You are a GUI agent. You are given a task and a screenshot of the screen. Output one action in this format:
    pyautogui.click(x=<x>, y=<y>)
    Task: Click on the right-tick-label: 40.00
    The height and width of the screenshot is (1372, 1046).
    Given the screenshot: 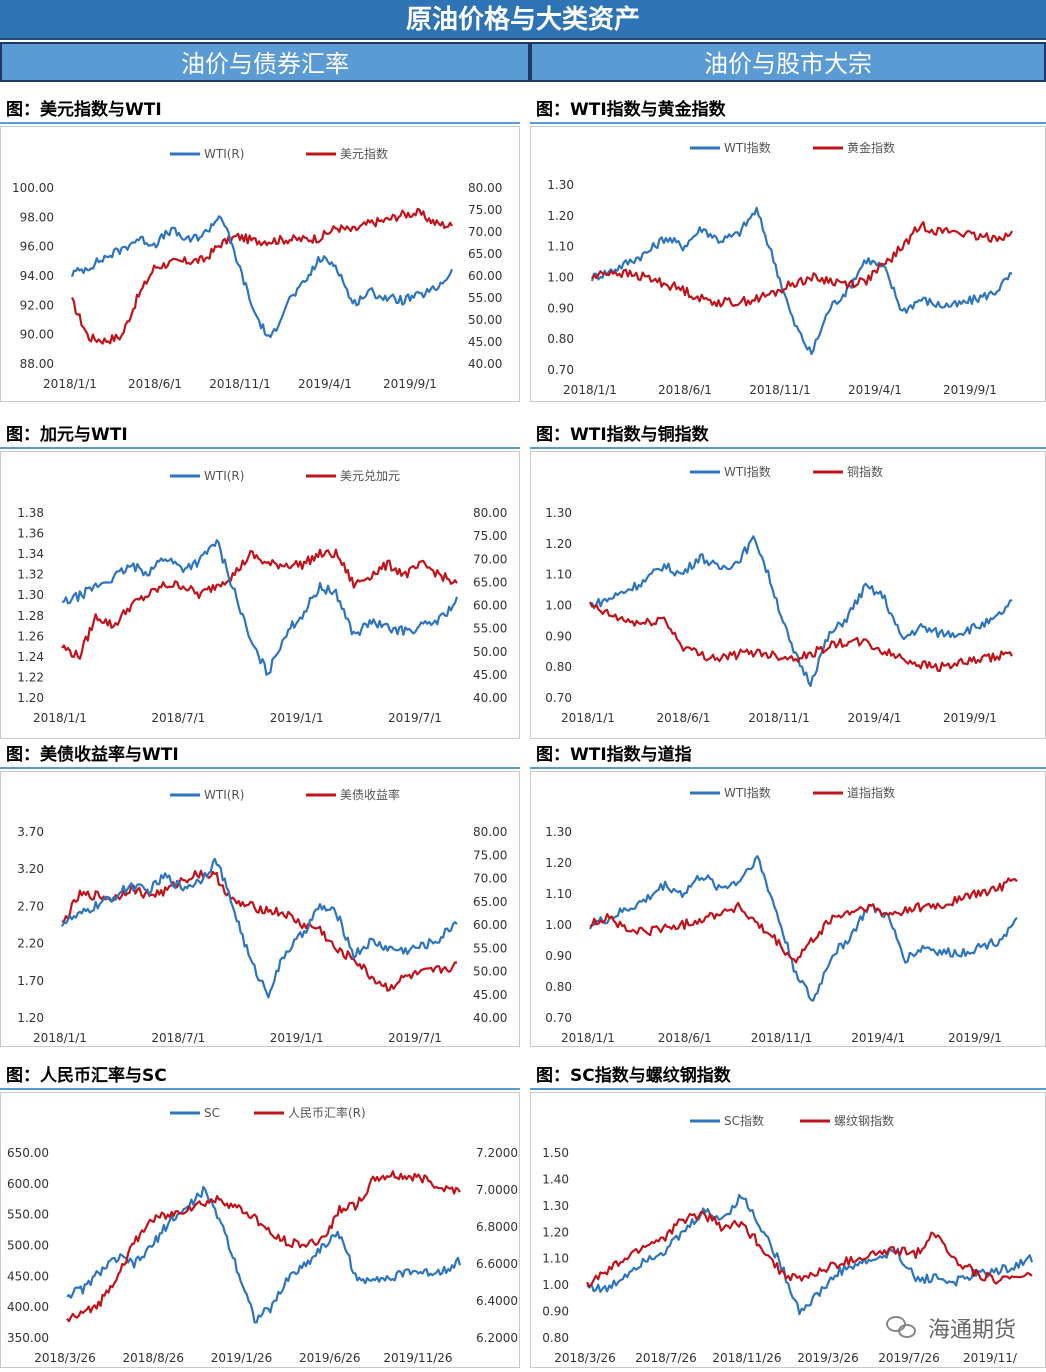 What is the action you would take?
    pyautogui.click(x=490, y=1018)
    